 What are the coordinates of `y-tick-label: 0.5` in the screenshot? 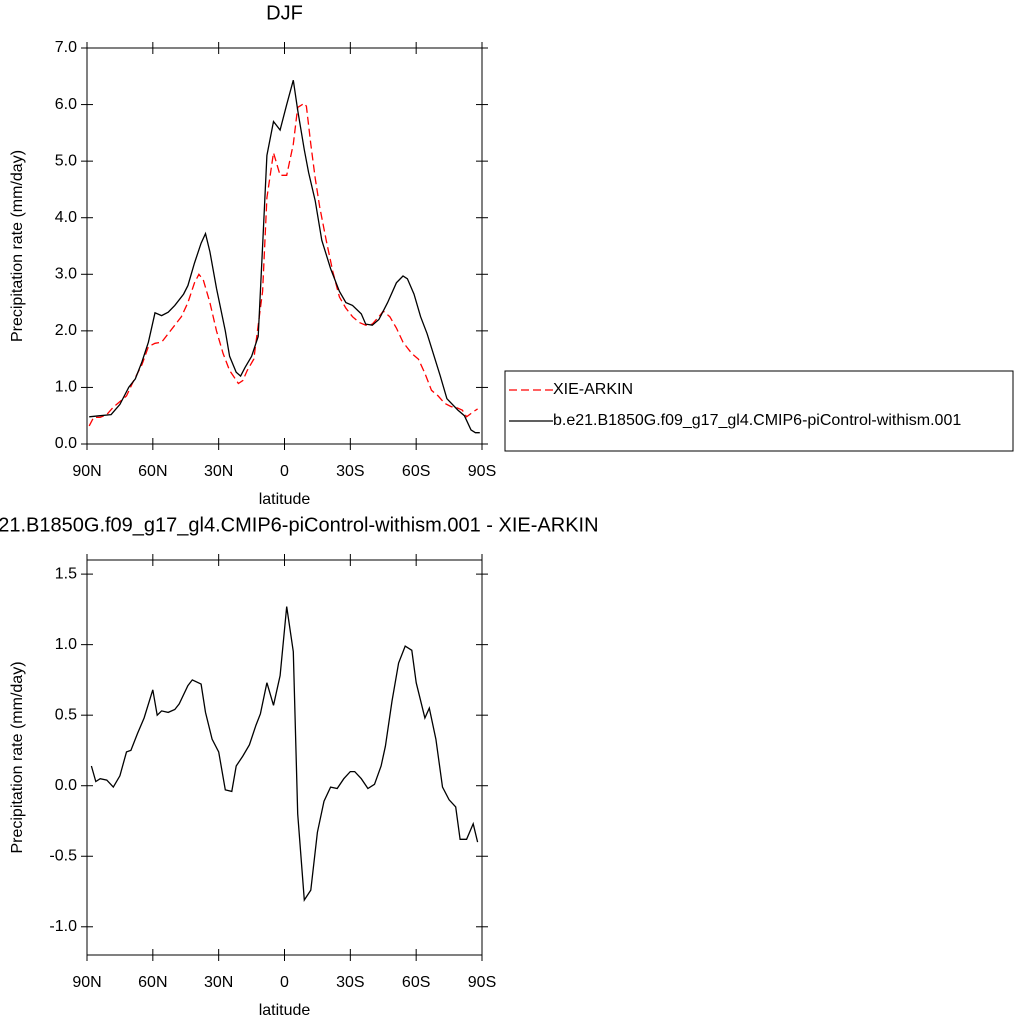 It's located at (66, 714).